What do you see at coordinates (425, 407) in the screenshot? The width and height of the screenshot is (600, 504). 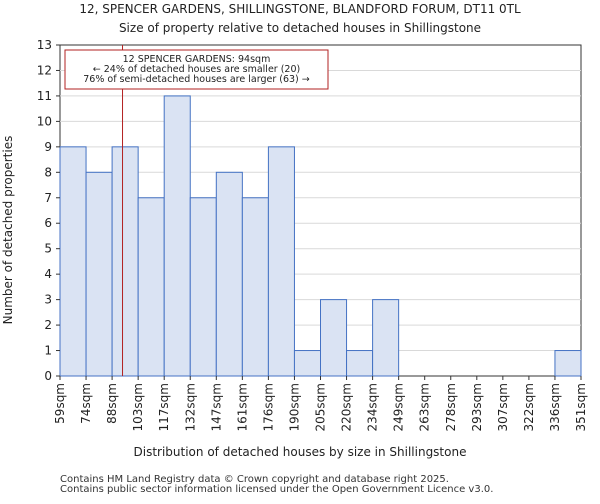 I see `x-tick-label: 263sqm` at bounding box center [425, 407].